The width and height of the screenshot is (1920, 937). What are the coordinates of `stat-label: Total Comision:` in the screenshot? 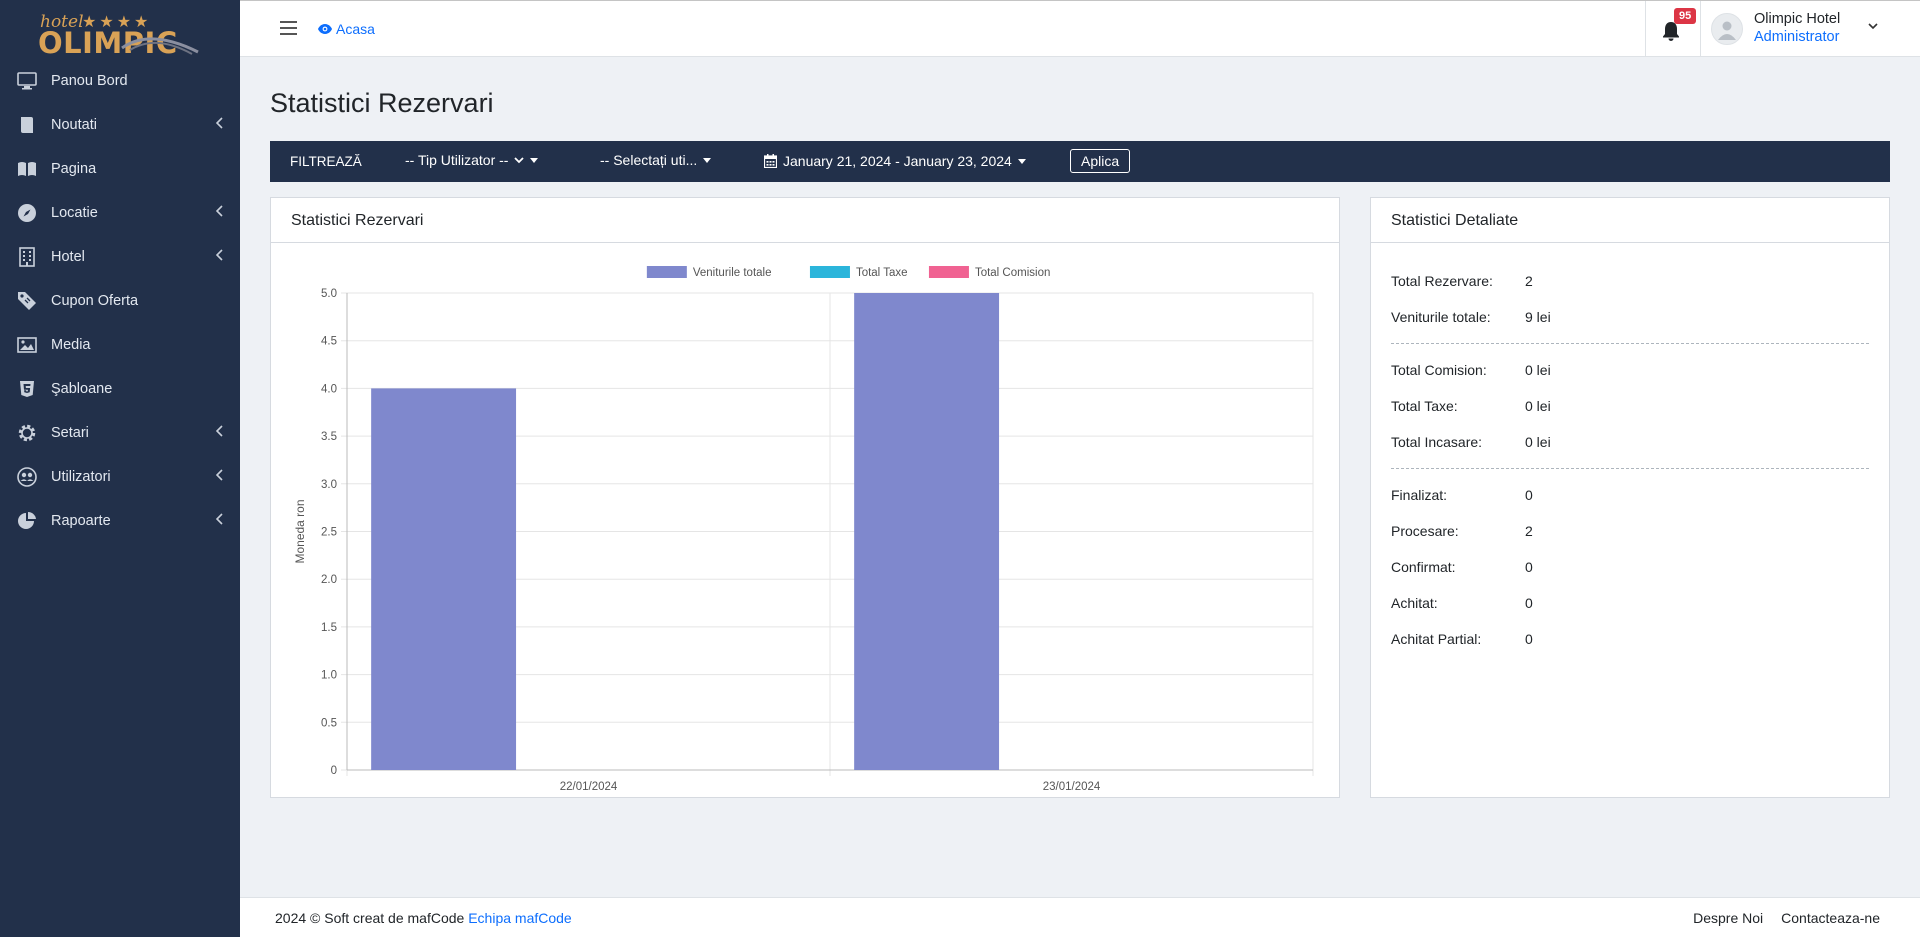 It's located at (1439, 370).